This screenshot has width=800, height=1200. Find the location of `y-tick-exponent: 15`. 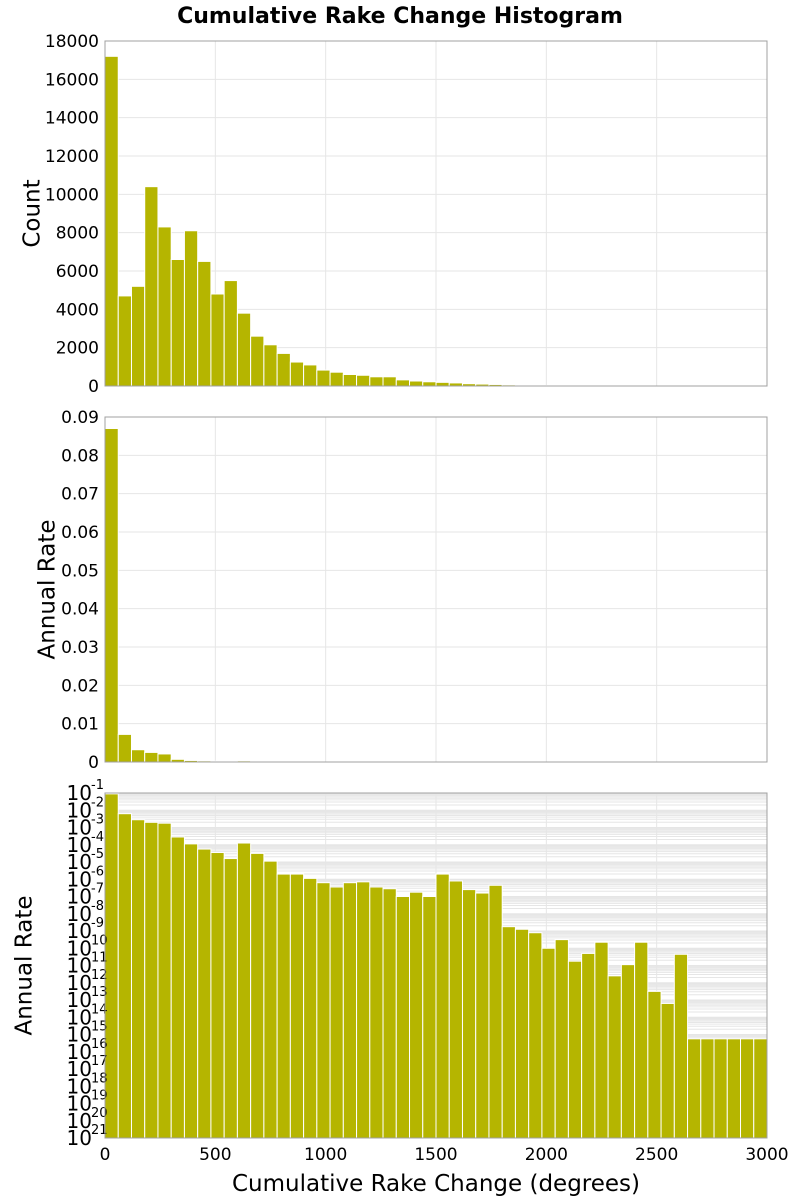

y-tick-exponent: 15 is located at coordinates (99, 1027).